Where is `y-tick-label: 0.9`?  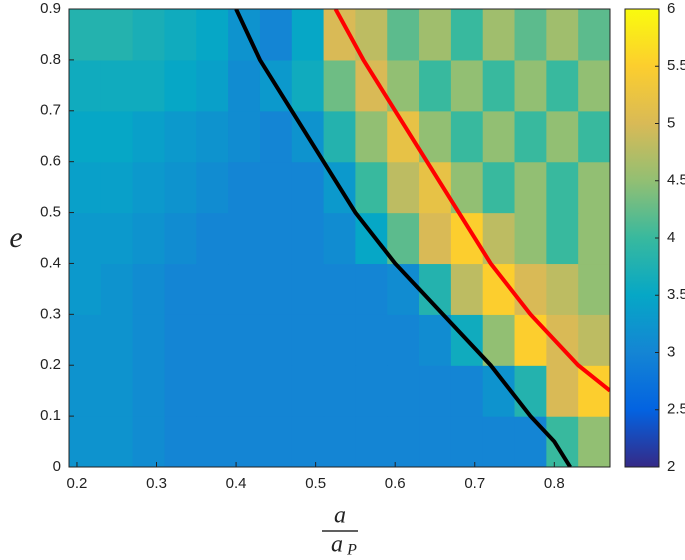 y-tick-label: 0.9 is located at coordinates (50, 8).